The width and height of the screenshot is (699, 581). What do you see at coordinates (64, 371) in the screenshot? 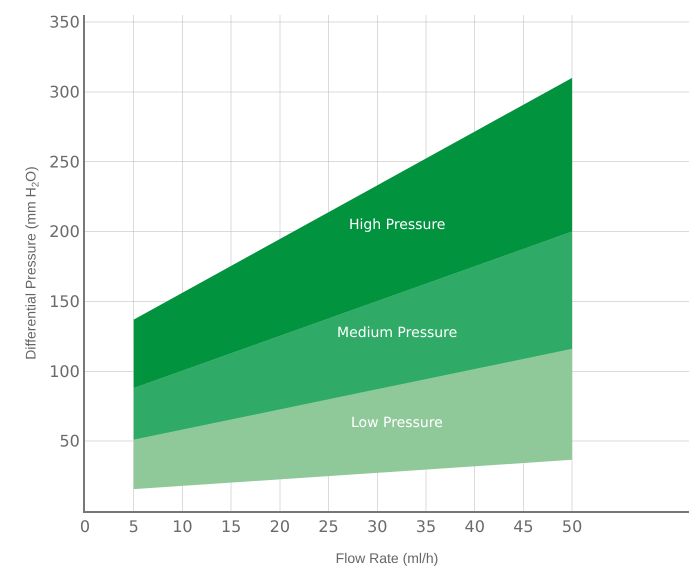
I see `y-tick-label: 100` at bounding box center [64, 371].